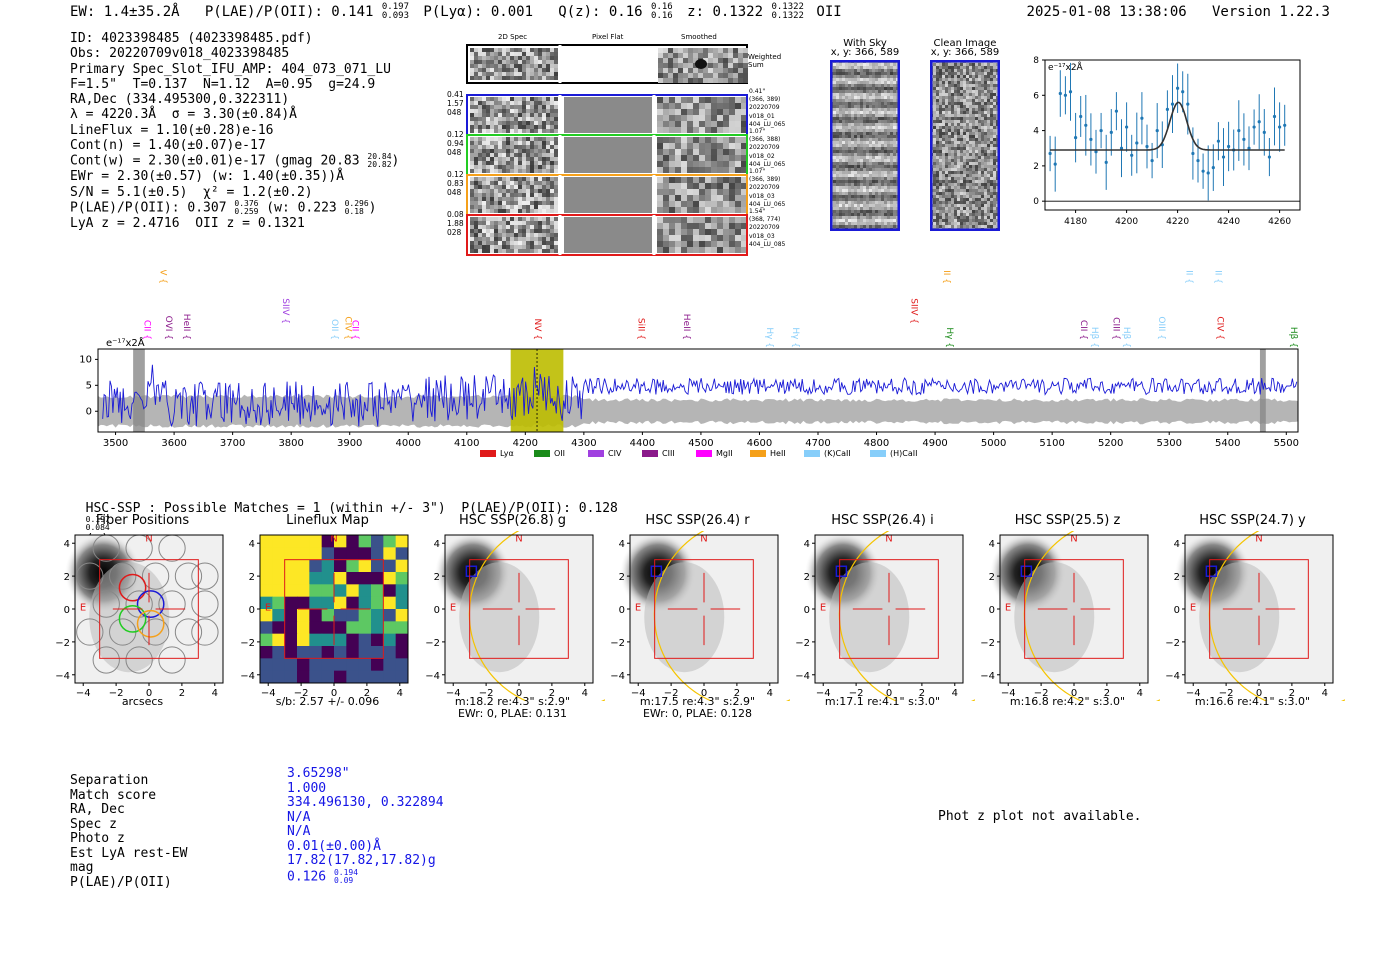  I want to click on with-sky-coords: x, y: 366, 589, so click(865, 52).